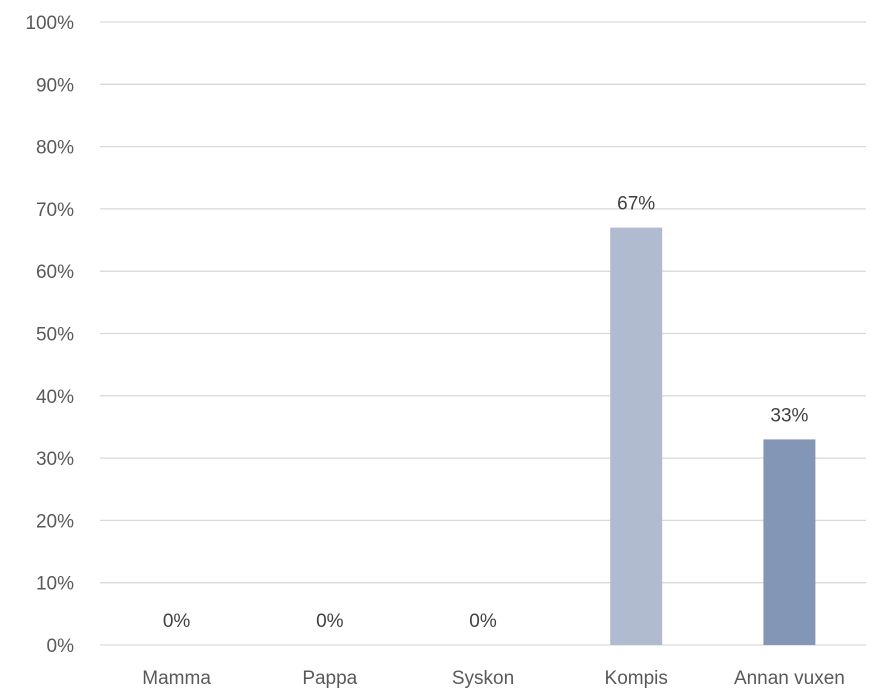  I want to click on x-category-label: Annan vuxen, so click(789, 678).